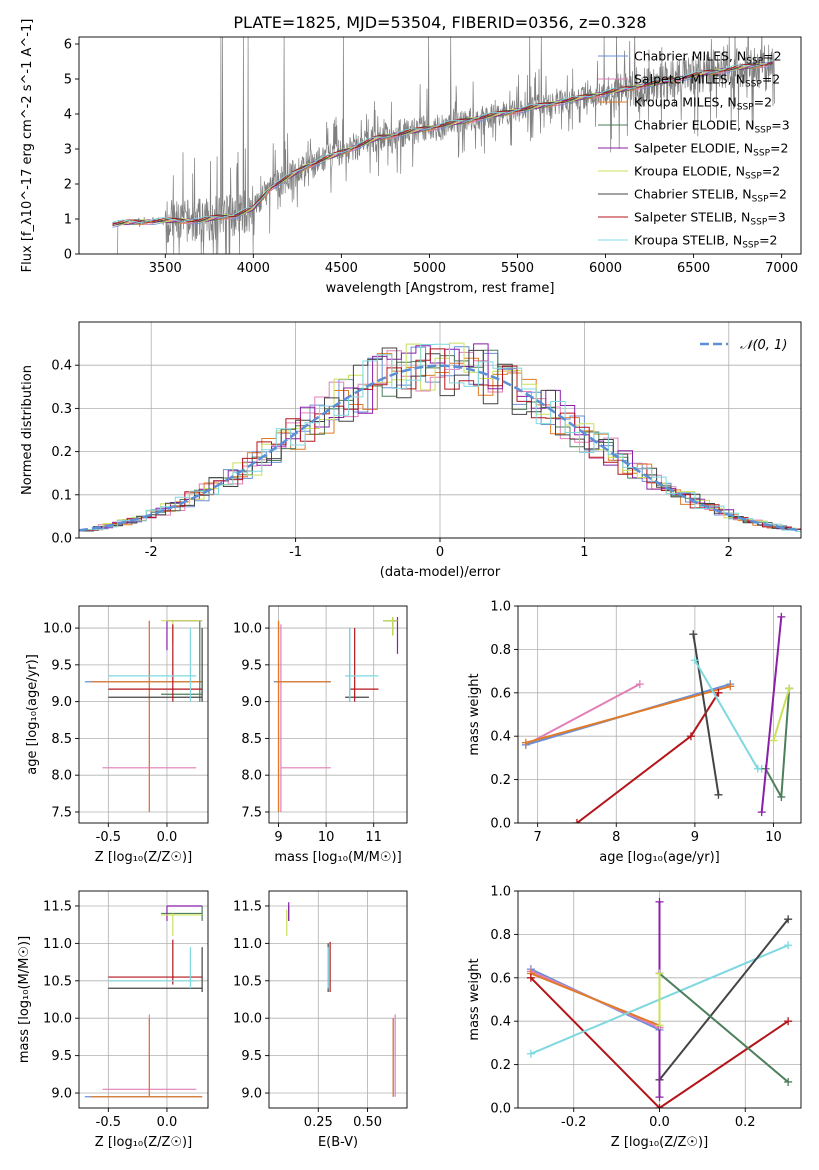 The width and height of the screenshot is (819, 1170). Describe the element at coordinates (440, 288) in the screenshot. I see `x-axis-label: wavelength [Angstrom, rest frame]` at that location.